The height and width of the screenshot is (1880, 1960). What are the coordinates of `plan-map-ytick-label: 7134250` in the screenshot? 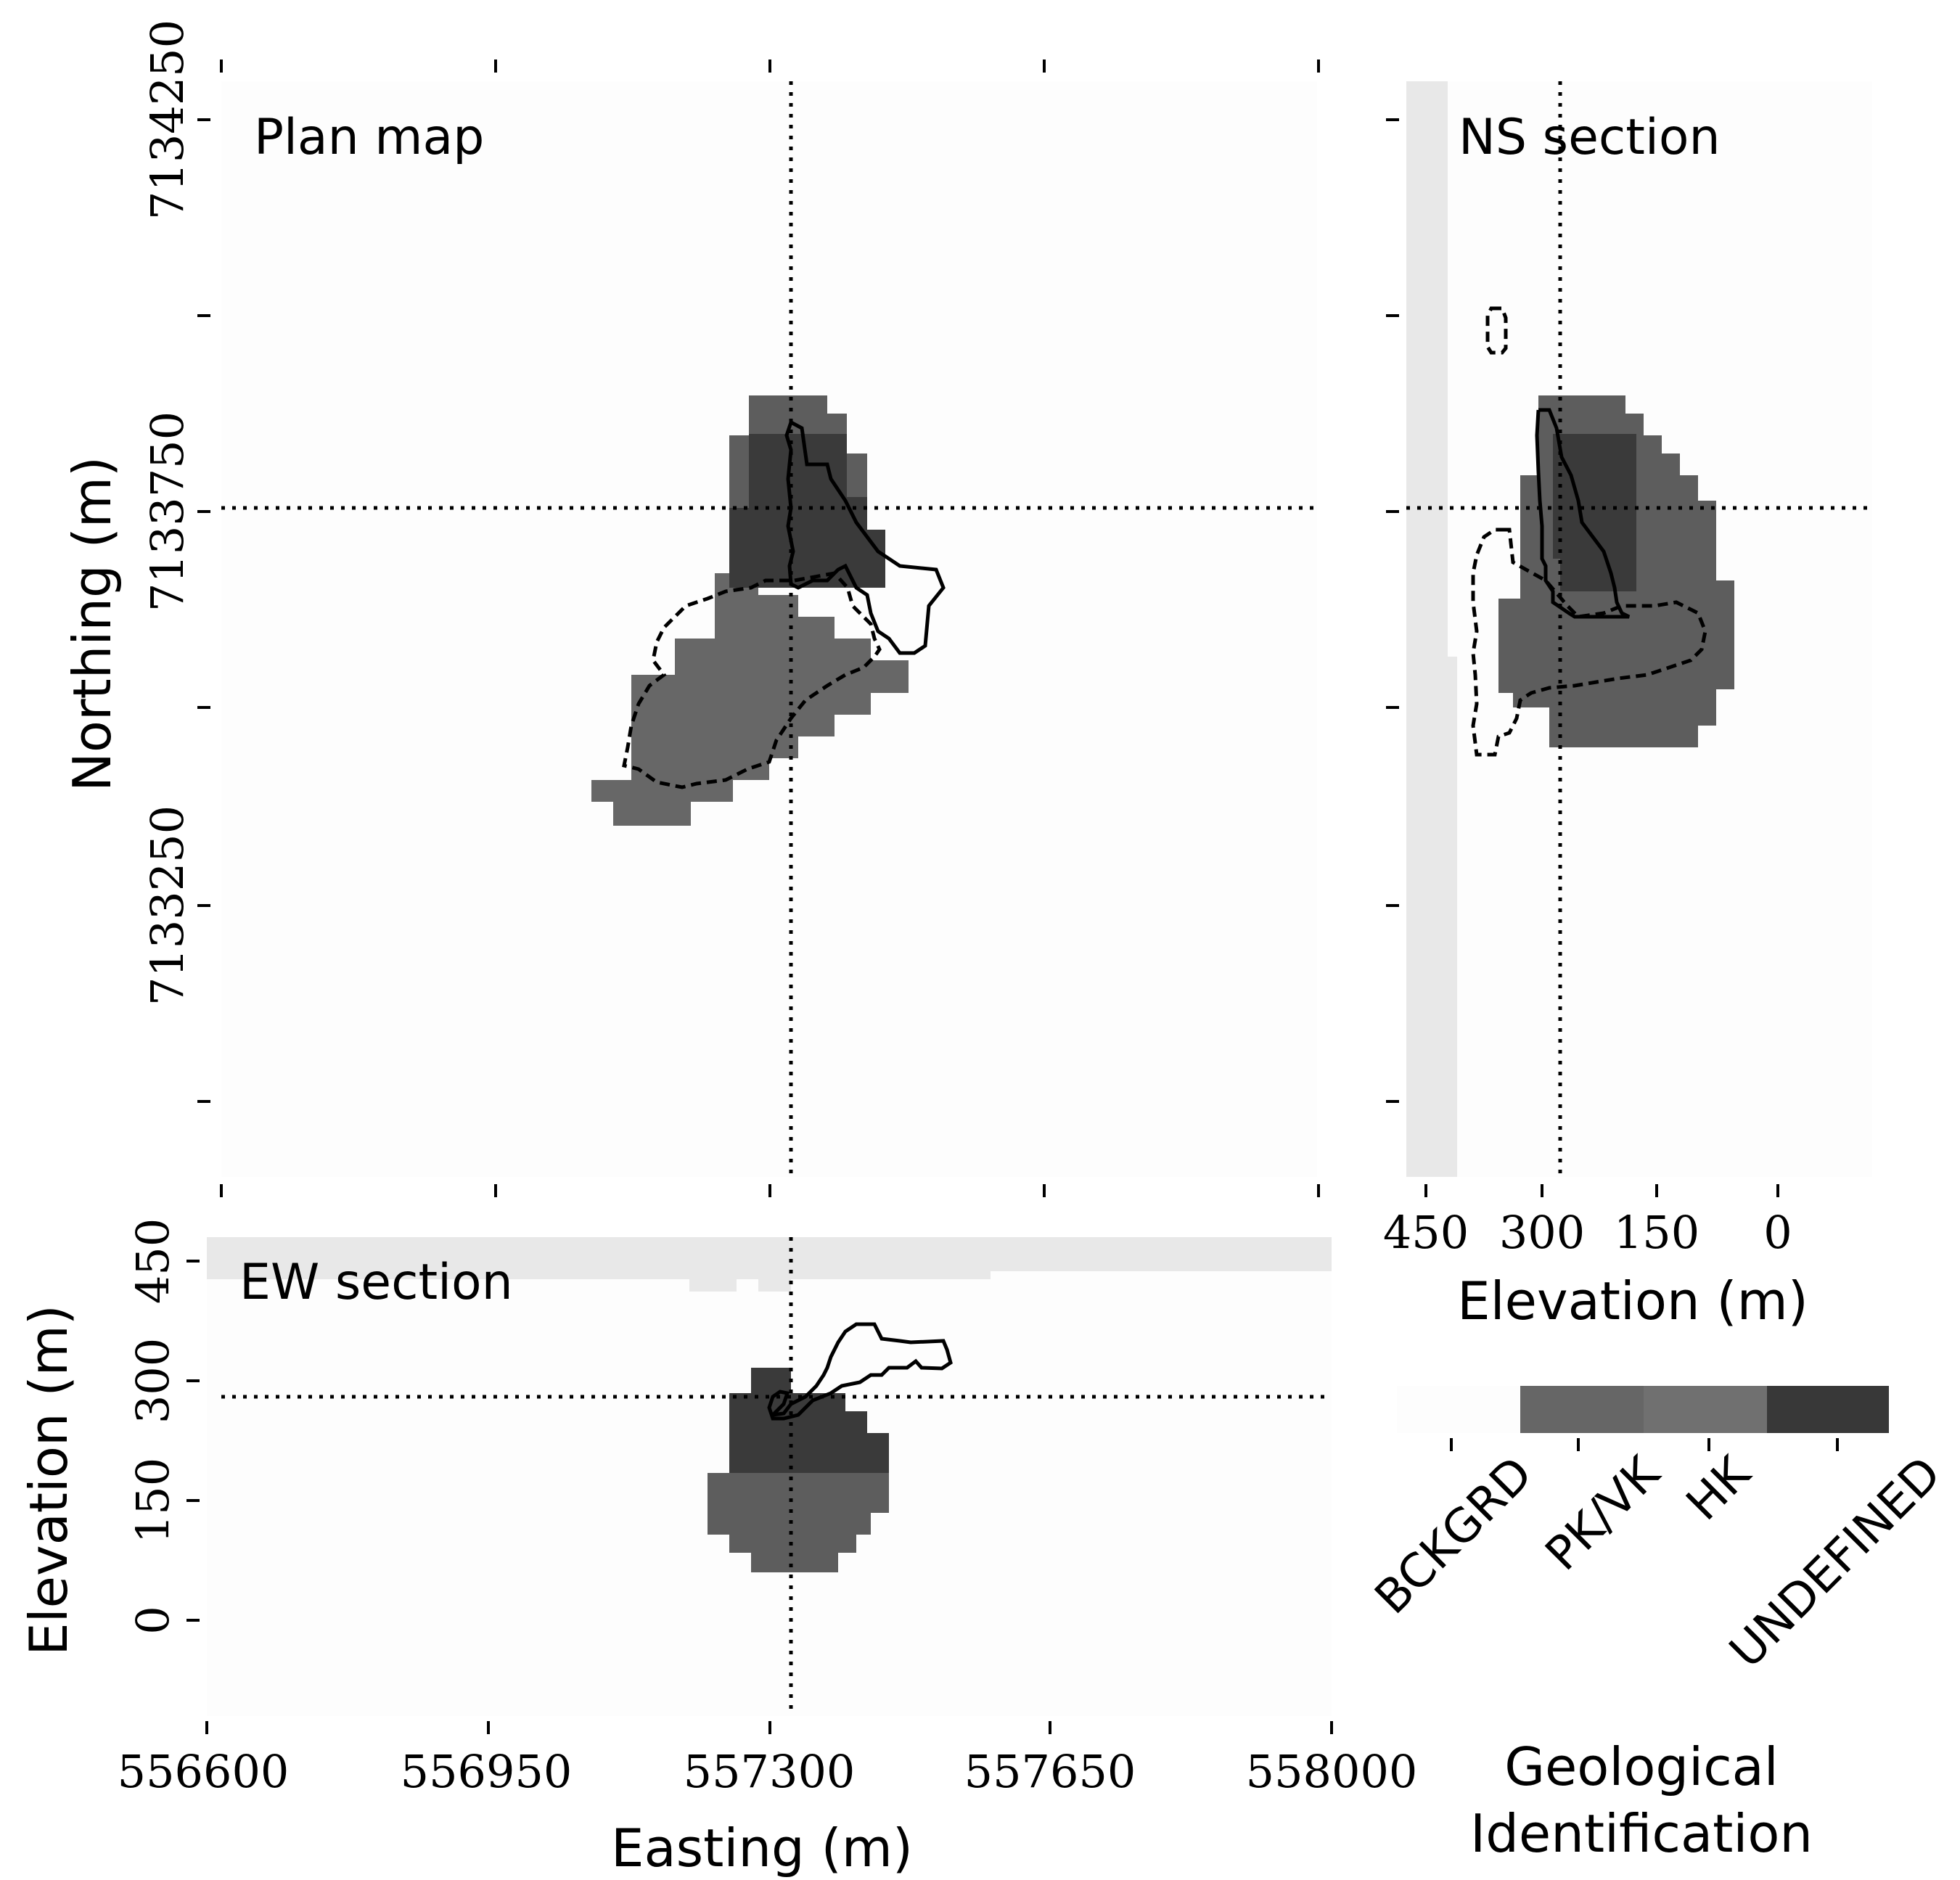 It's located at (167, 120).